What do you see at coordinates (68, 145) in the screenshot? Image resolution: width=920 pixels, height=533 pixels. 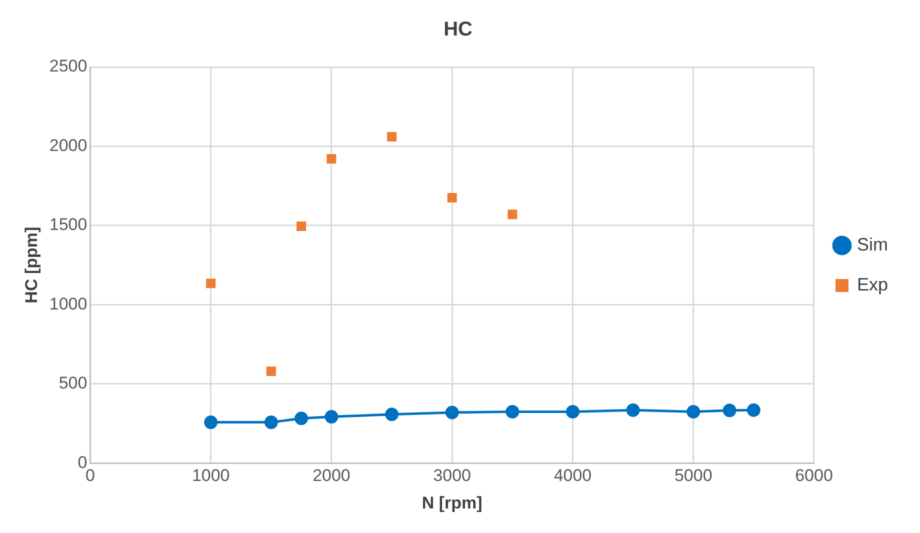 I see `y-tick-label: 2000` at bounding box center [68, 145].